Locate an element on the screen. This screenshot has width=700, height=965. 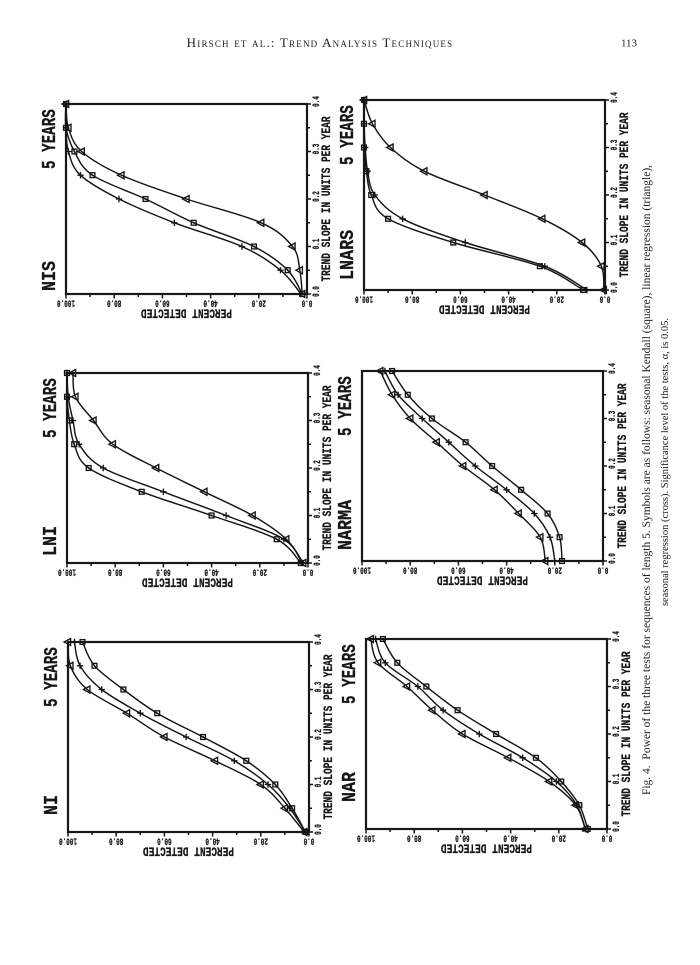
svg-text: NARMA is located at coordinates (346, 525).